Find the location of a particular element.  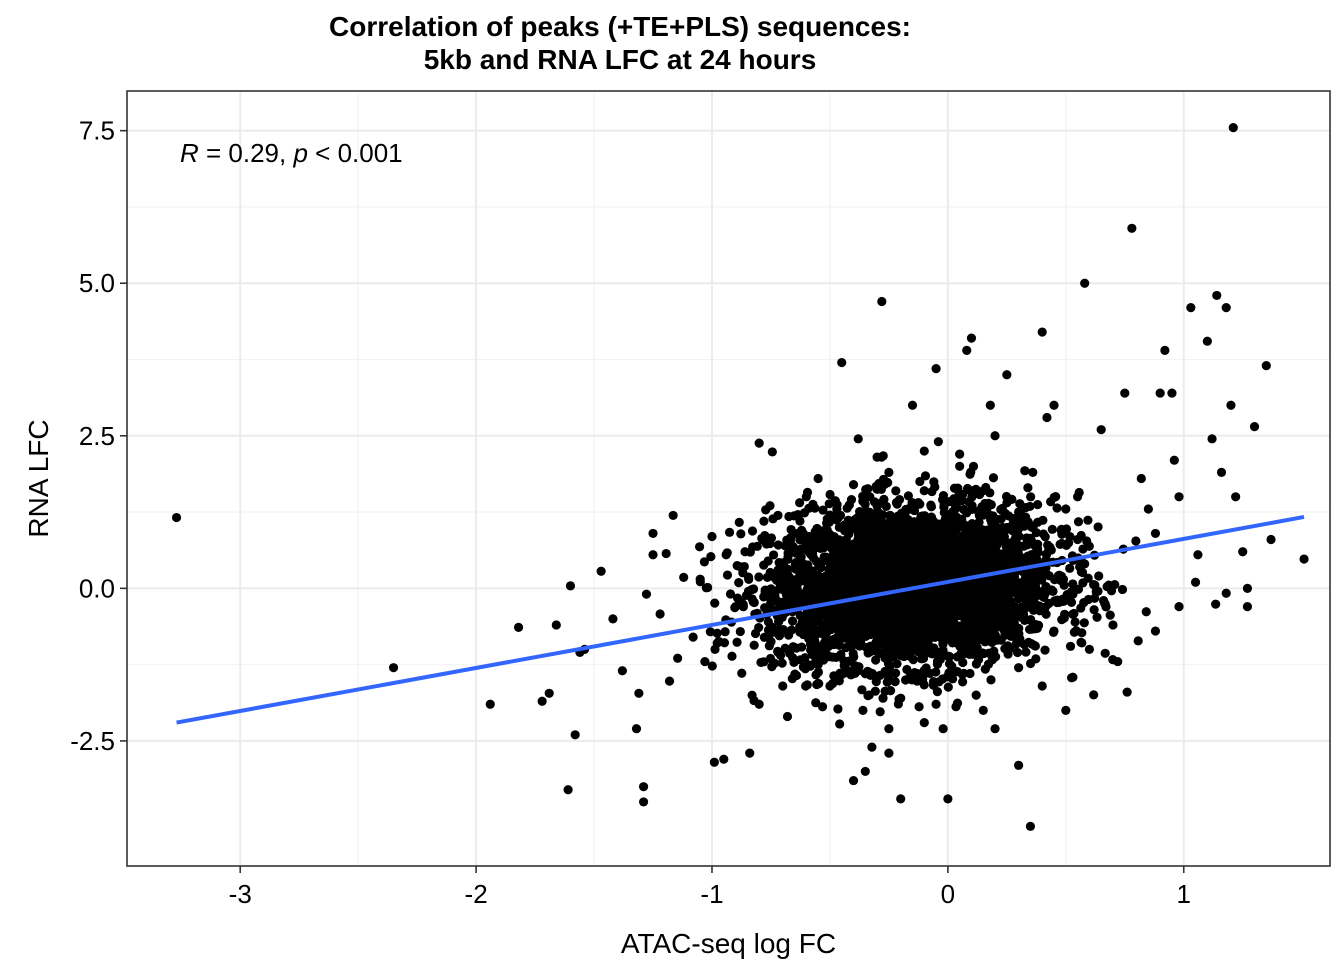

annotation-r-symbol: R is located at coordinates (189, 153).